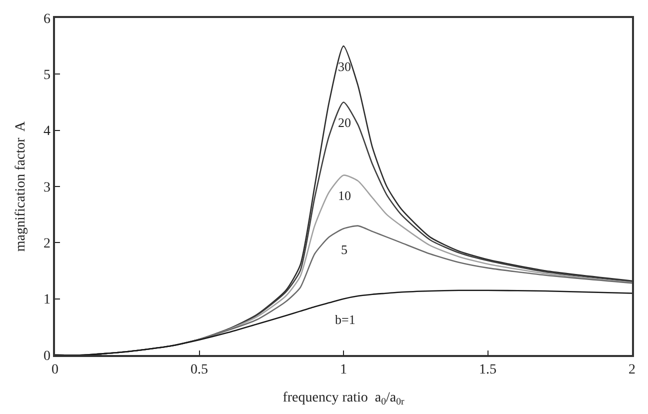 The height and width of the screenshot is (414, 648). What do you see at coordinates (343, 370) in the screenshot?
I see `x-tick-label: 1` at bounding box center [343, 370].